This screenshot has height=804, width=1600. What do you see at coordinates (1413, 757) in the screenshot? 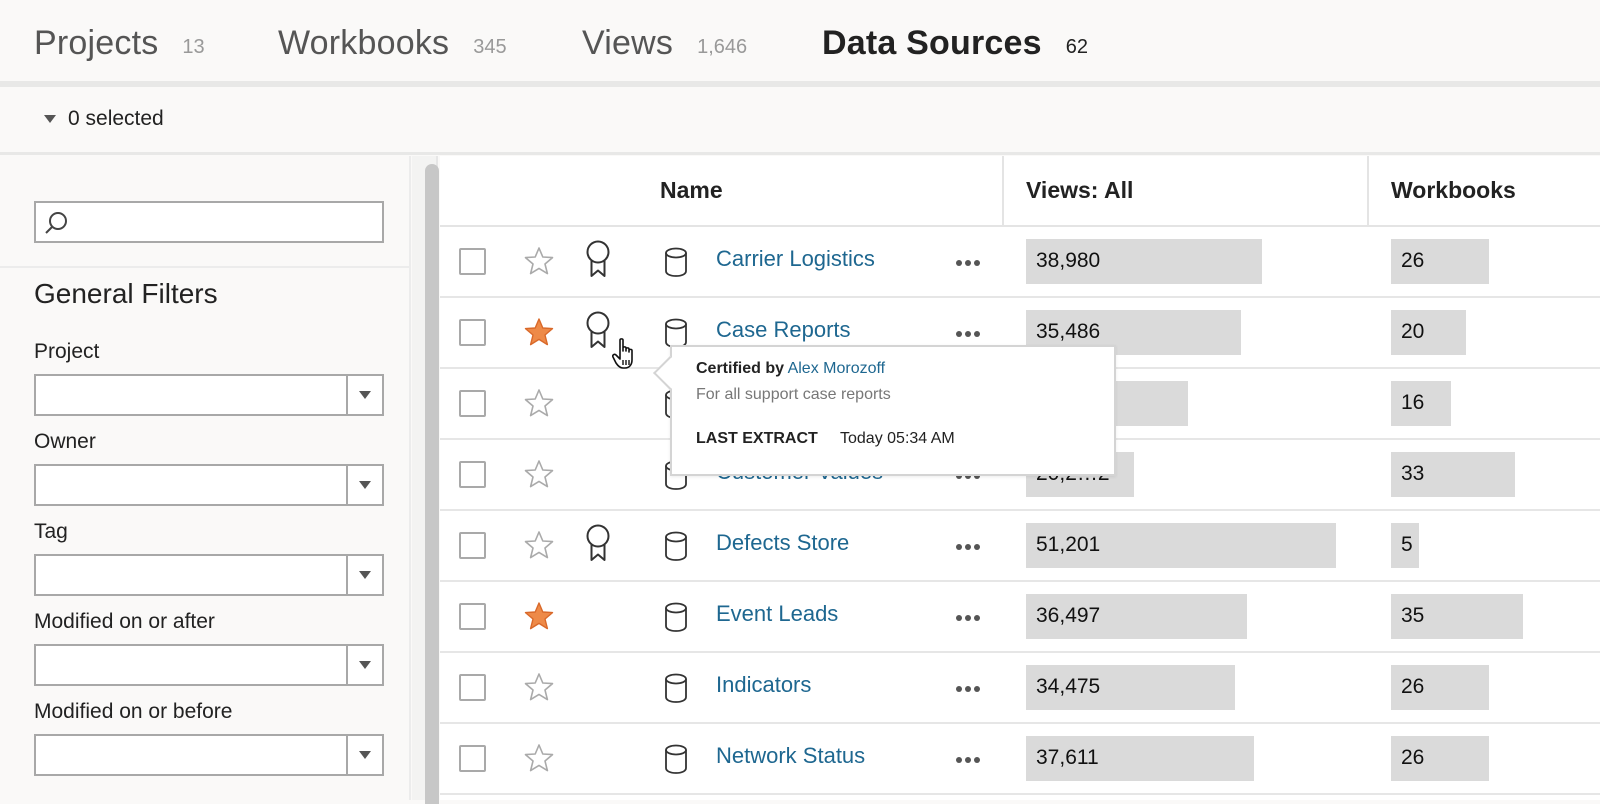
I see `workbooks-value: 26` at bounding box center [1413, 757].